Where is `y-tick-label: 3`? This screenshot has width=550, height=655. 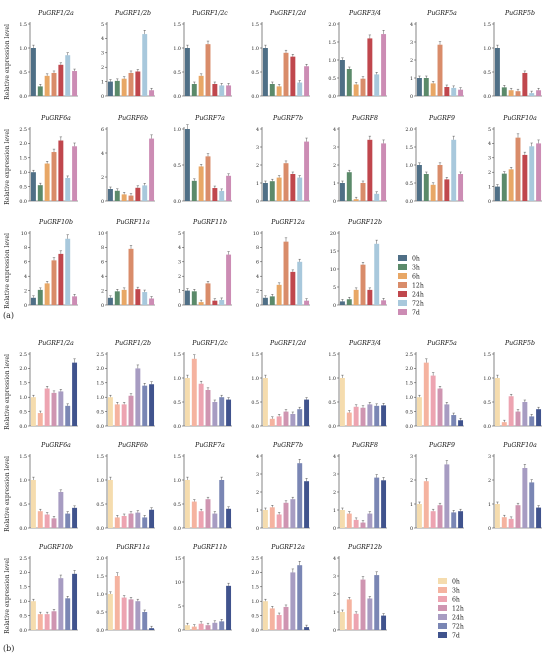
y-tick-label: 3 is located at coordinates (411, 43).